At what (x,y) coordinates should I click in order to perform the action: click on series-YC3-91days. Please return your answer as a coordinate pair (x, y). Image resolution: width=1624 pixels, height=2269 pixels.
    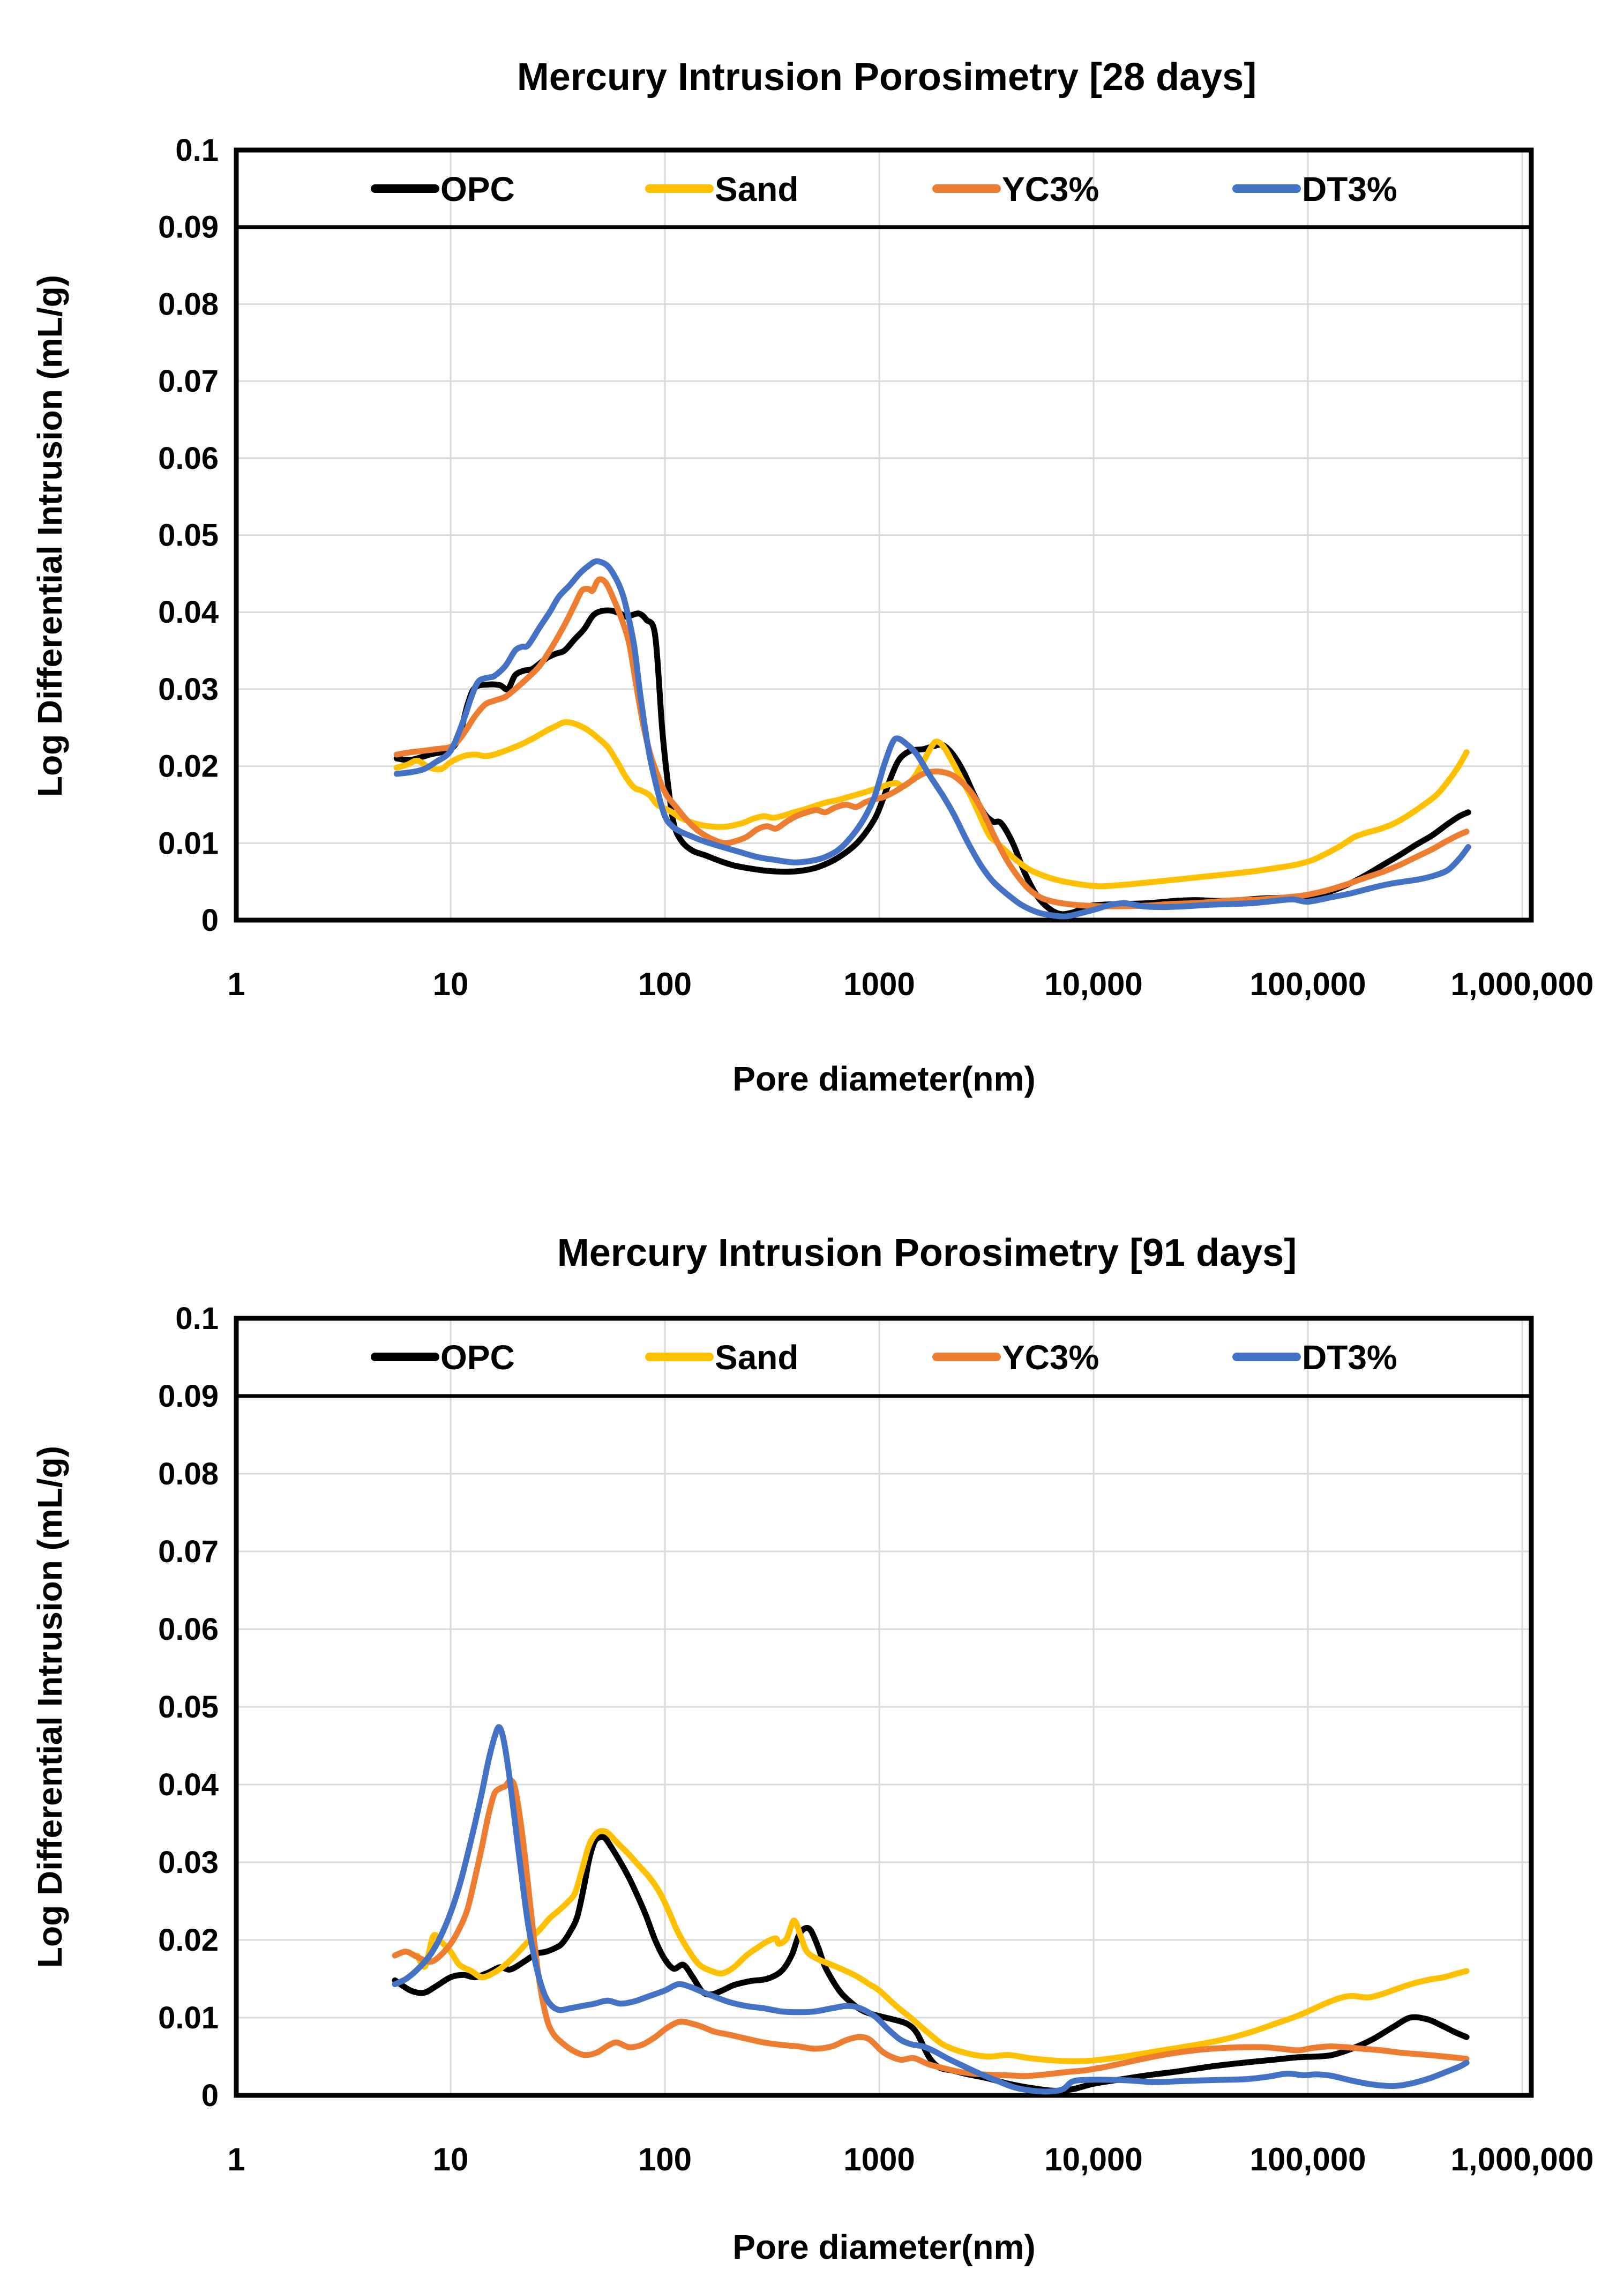
    Looking at the image, I should click on (931, 1929).